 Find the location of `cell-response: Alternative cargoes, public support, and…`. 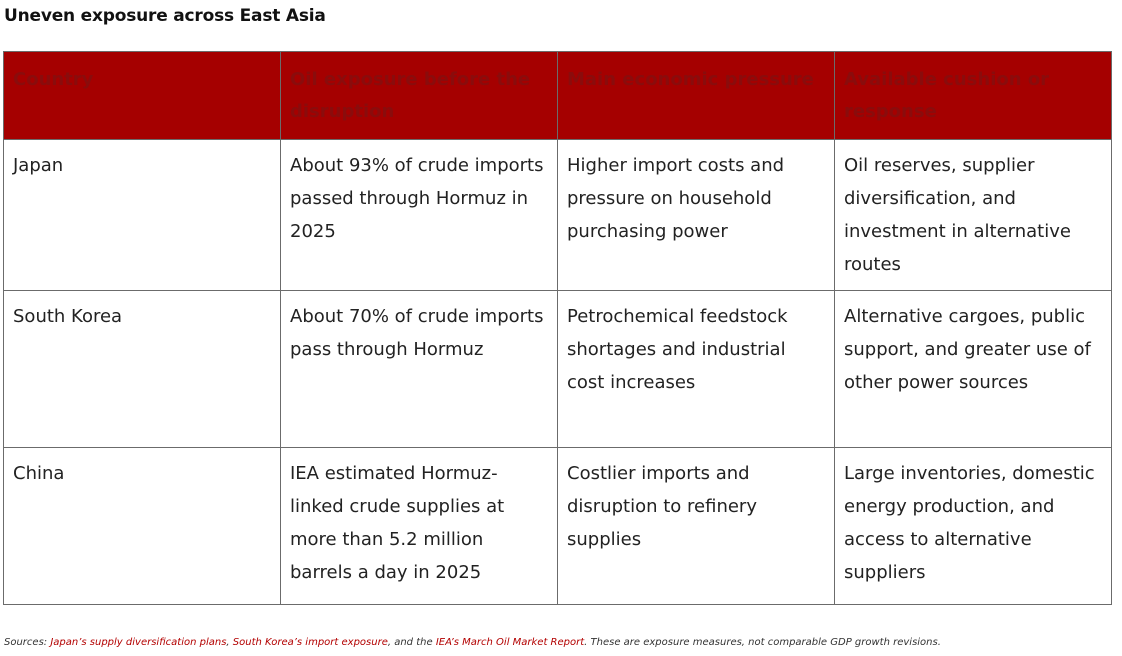

cell-response: Alternative cargoes, public support, and… is located at coordinates (973, 369).